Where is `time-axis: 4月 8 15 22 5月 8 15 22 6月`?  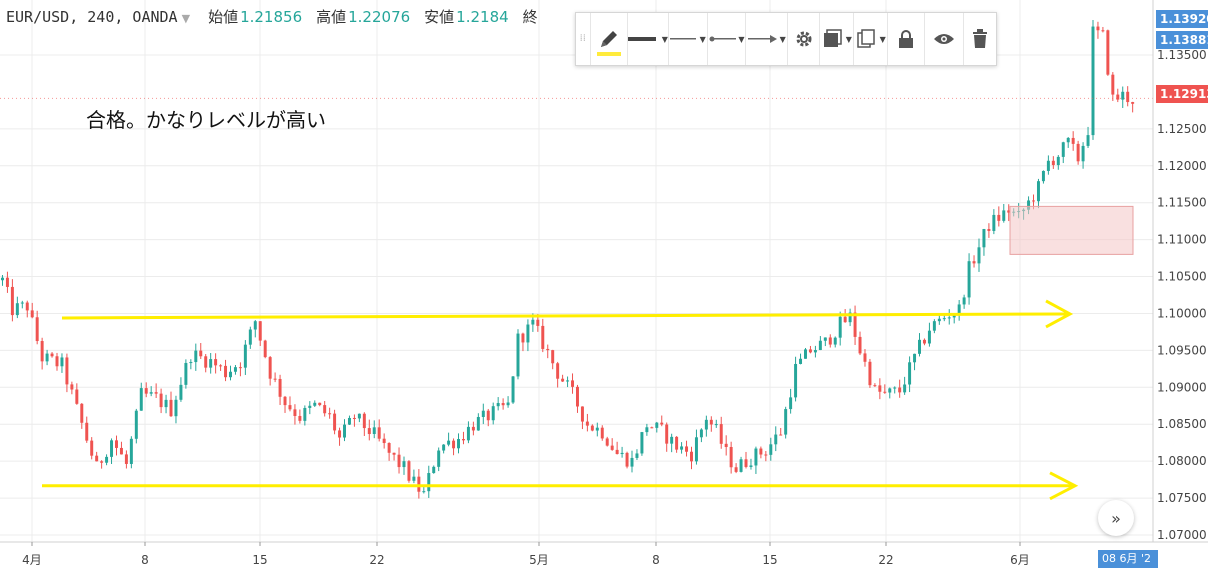
time-axis: 4月 8 15 22 5月 8 15 22 6月 is located at coordinates (604, 554).